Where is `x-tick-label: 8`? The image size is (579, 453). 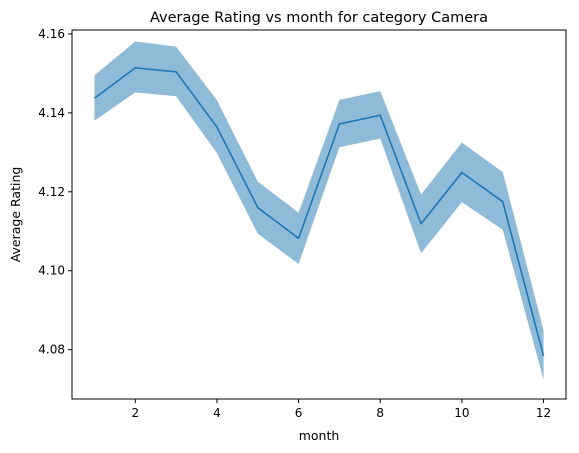
x-tick-label: 8 is located at coordinates (380, 413).